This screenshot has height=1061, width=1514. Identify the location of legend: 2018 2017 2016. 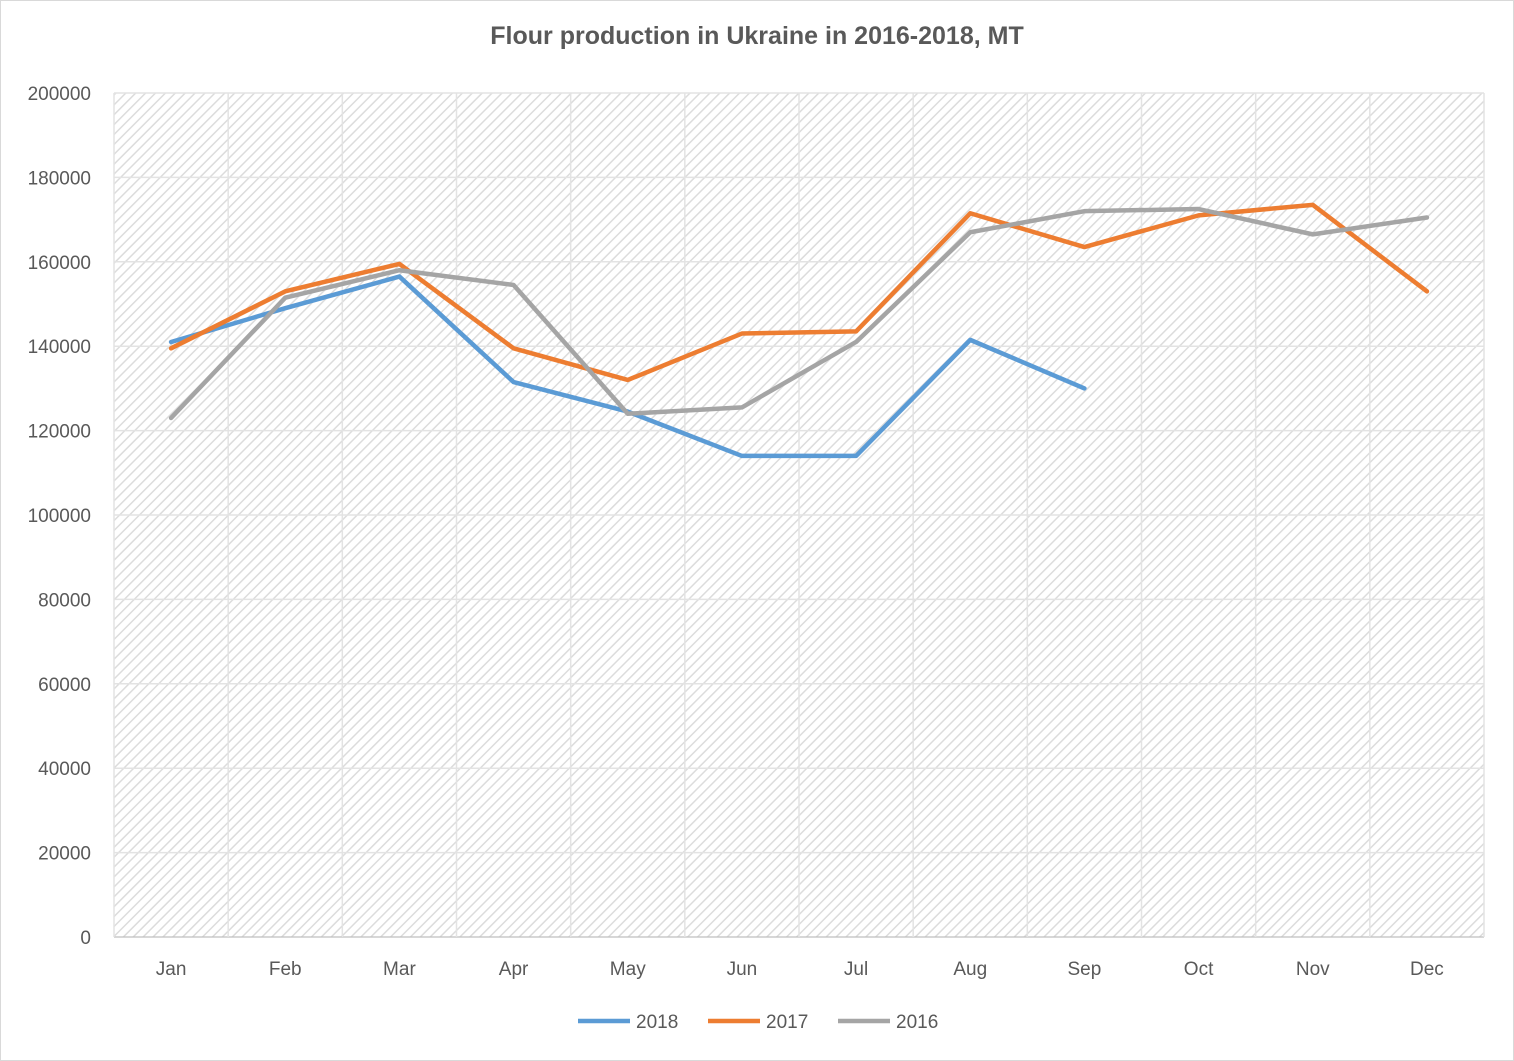
(758, 1022).